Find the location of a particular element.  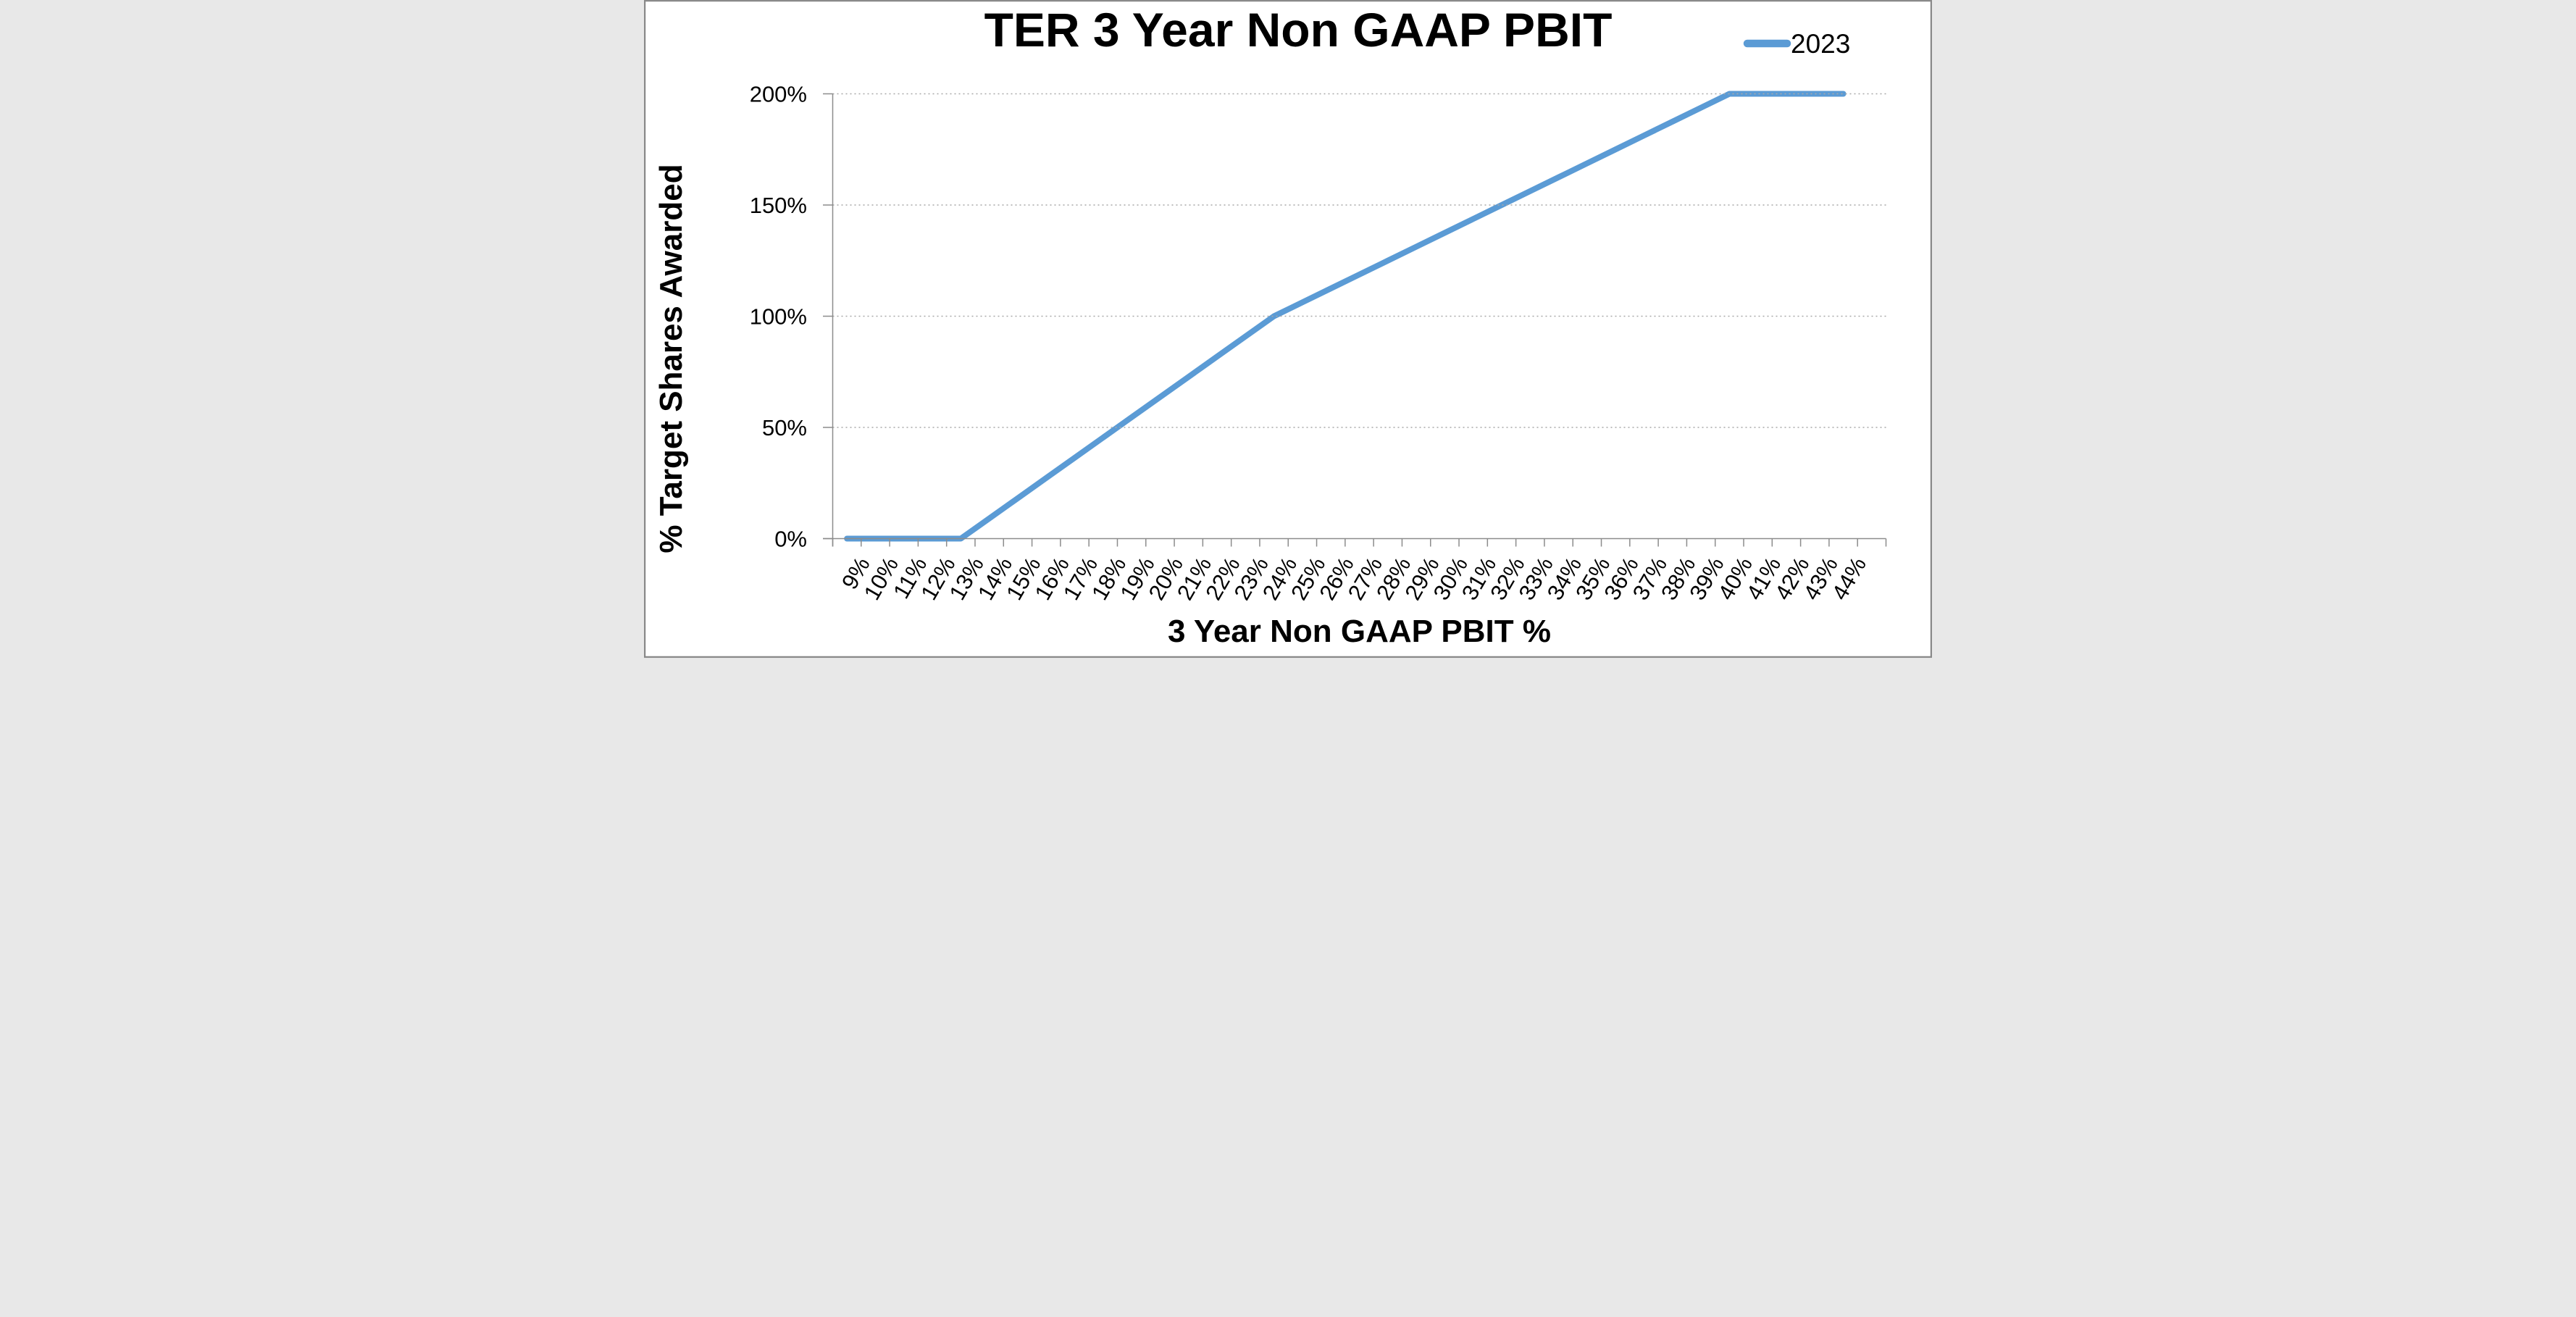

grid-group is located at coordinates (1355, 320).